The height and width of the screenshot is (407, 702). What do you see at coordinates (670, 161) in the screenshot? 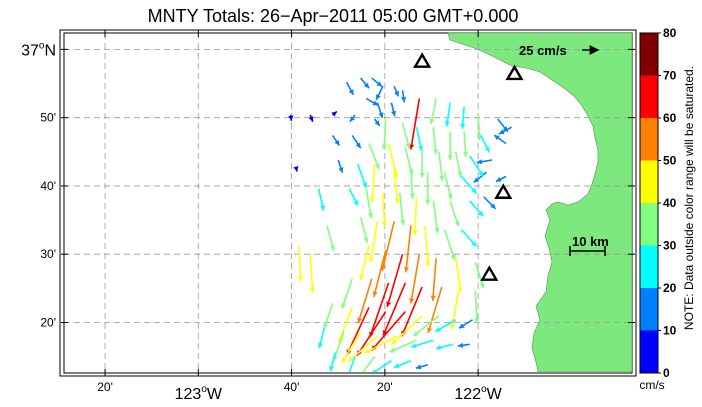
I see `colorbar-tick-label: 50` at bounding box center [670, 161].